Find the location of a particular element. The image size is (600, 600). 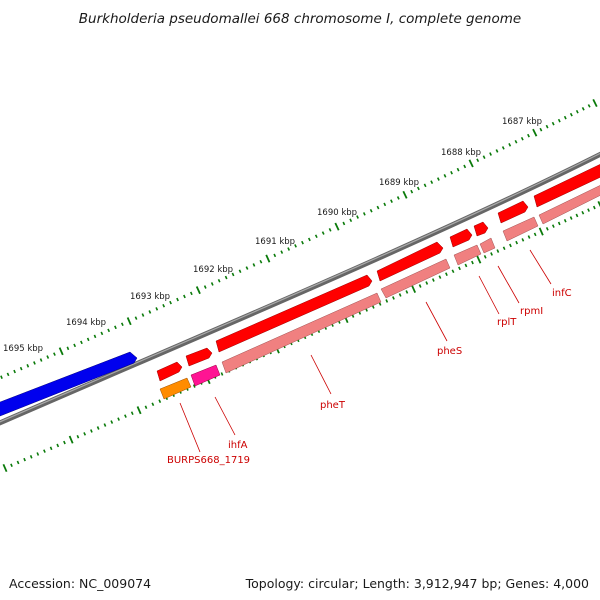

gene-label-phet: pheT is located at coordinates (333, 405).